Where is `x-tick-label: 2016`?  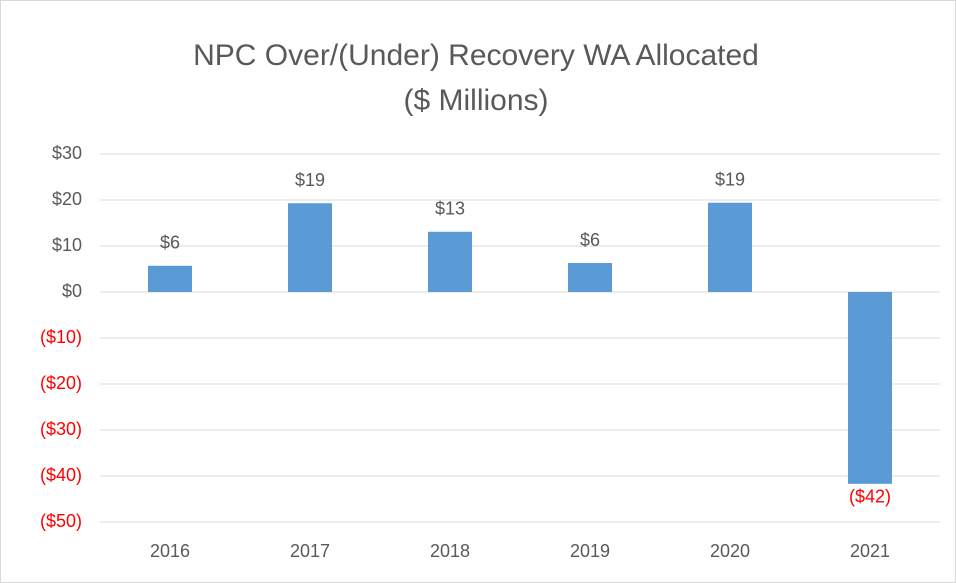 x-tick-label: 2016 is located at coordinates (170, 551).